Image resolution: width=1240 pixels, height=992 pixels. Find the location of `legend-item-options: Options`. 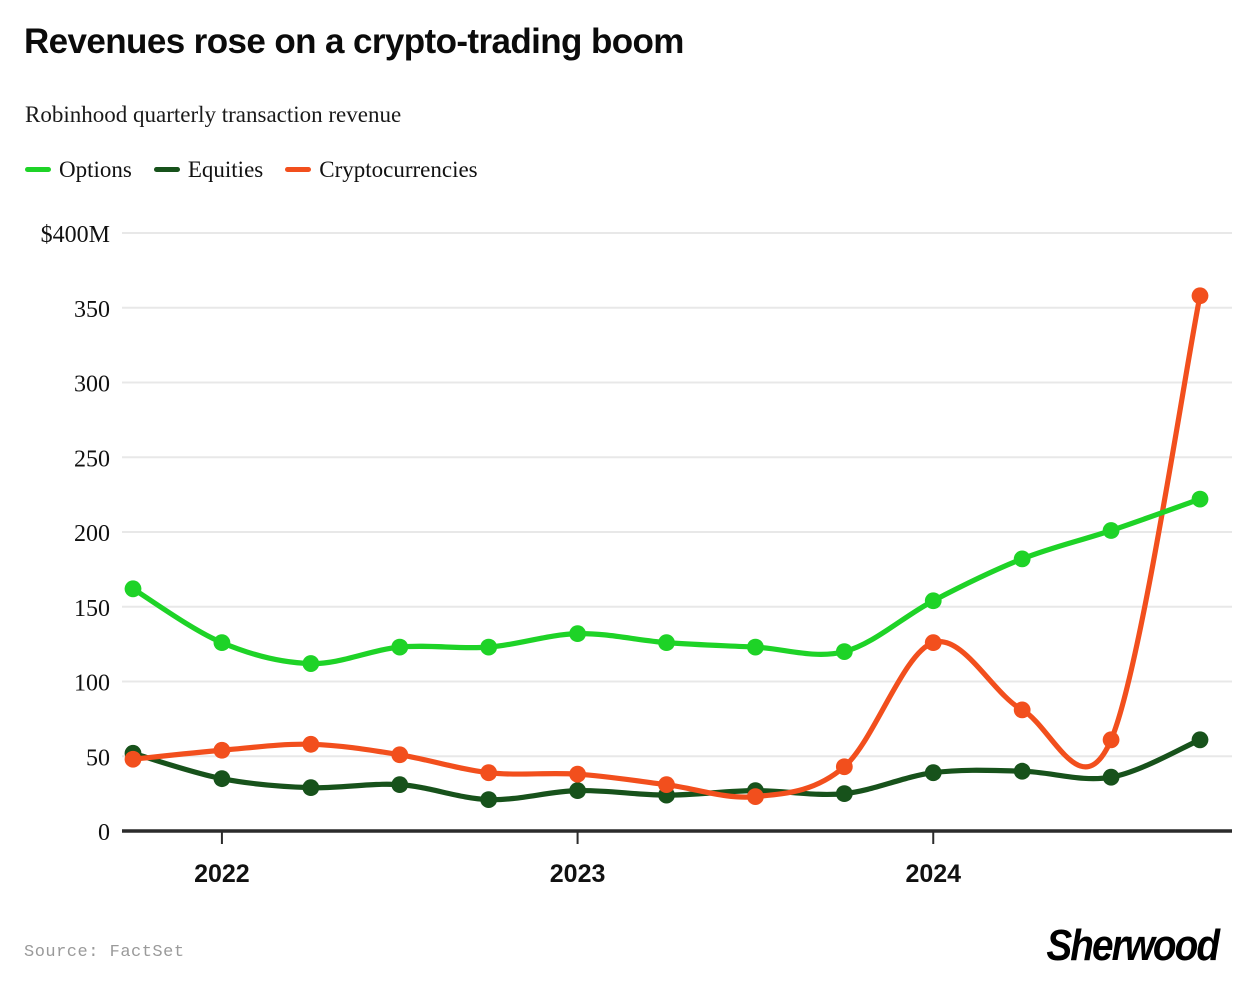

legend-item-options: Options is located at coordinates (78, 169).